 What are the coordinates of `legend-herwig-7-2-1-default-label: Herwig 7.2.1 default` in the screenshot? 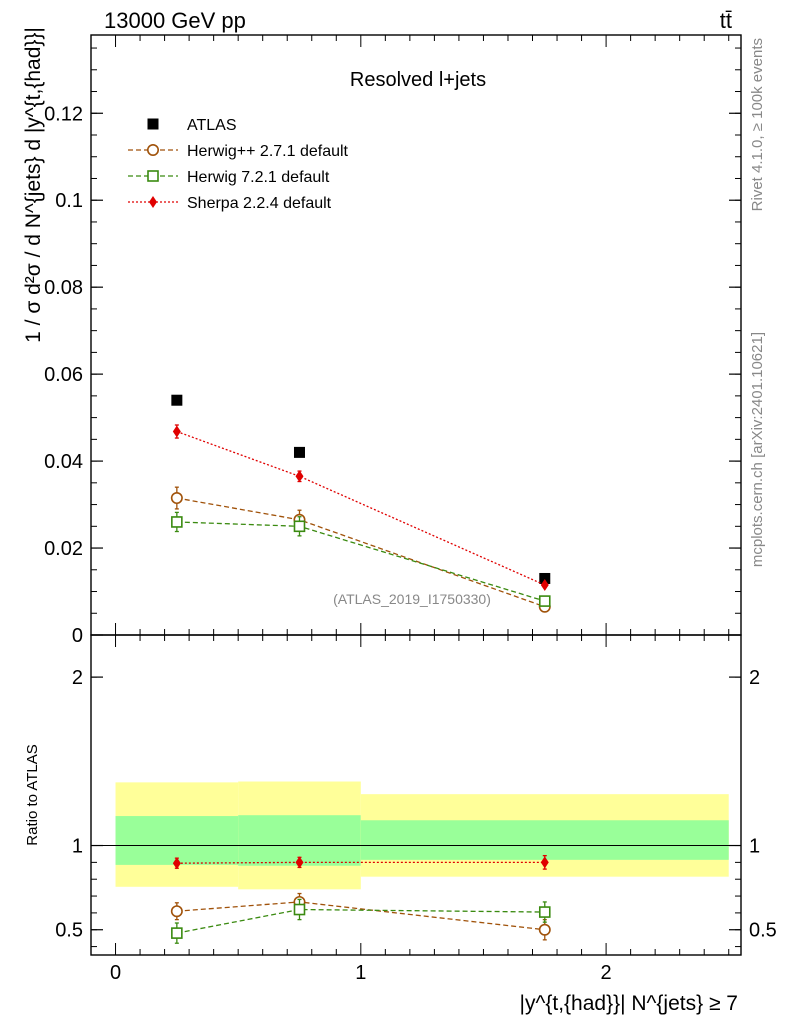 It's located at (258, 177).